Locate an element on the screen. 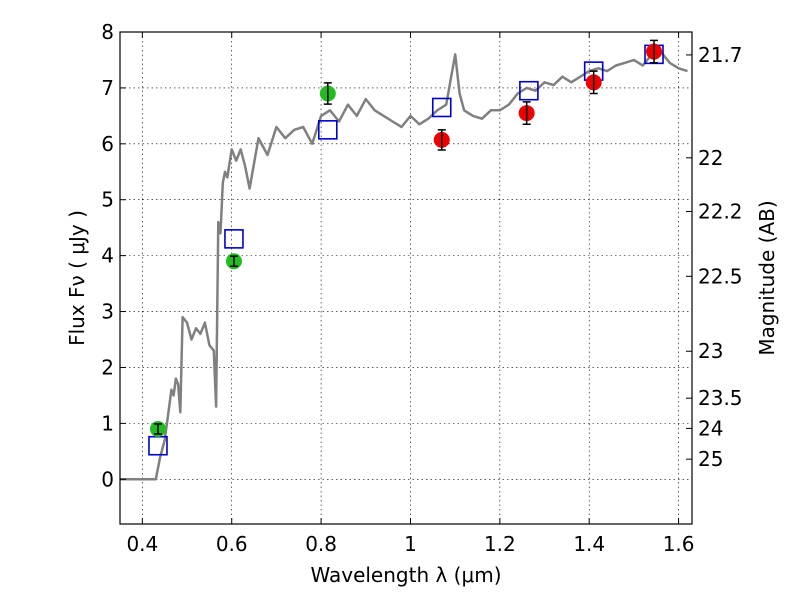  x-tick-label: 0.6 is located at coordinates (232, 544).